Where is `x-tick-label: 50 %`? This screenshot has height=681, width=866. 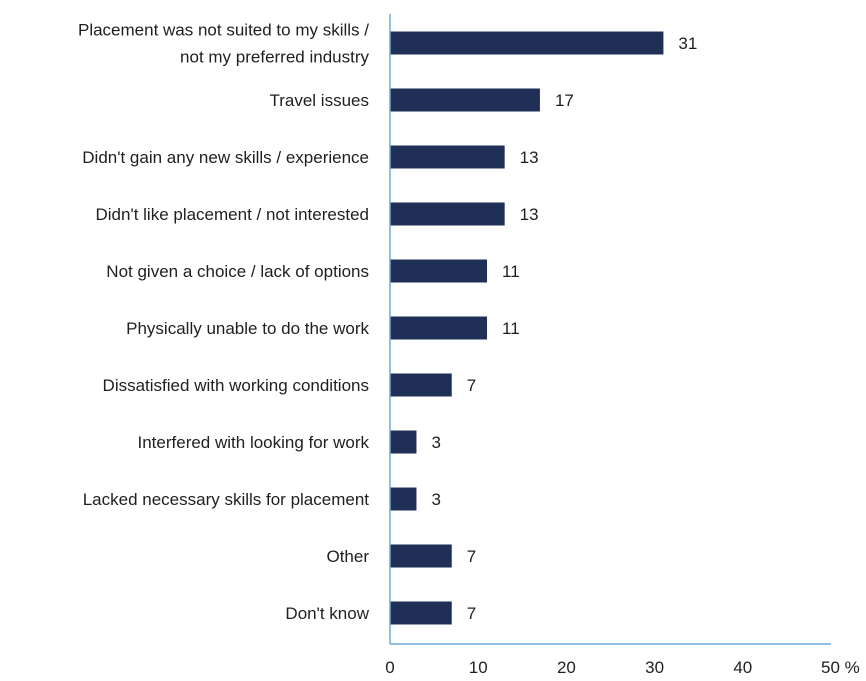
x-tick-label: 50 % is located at coordinates (840, 667).